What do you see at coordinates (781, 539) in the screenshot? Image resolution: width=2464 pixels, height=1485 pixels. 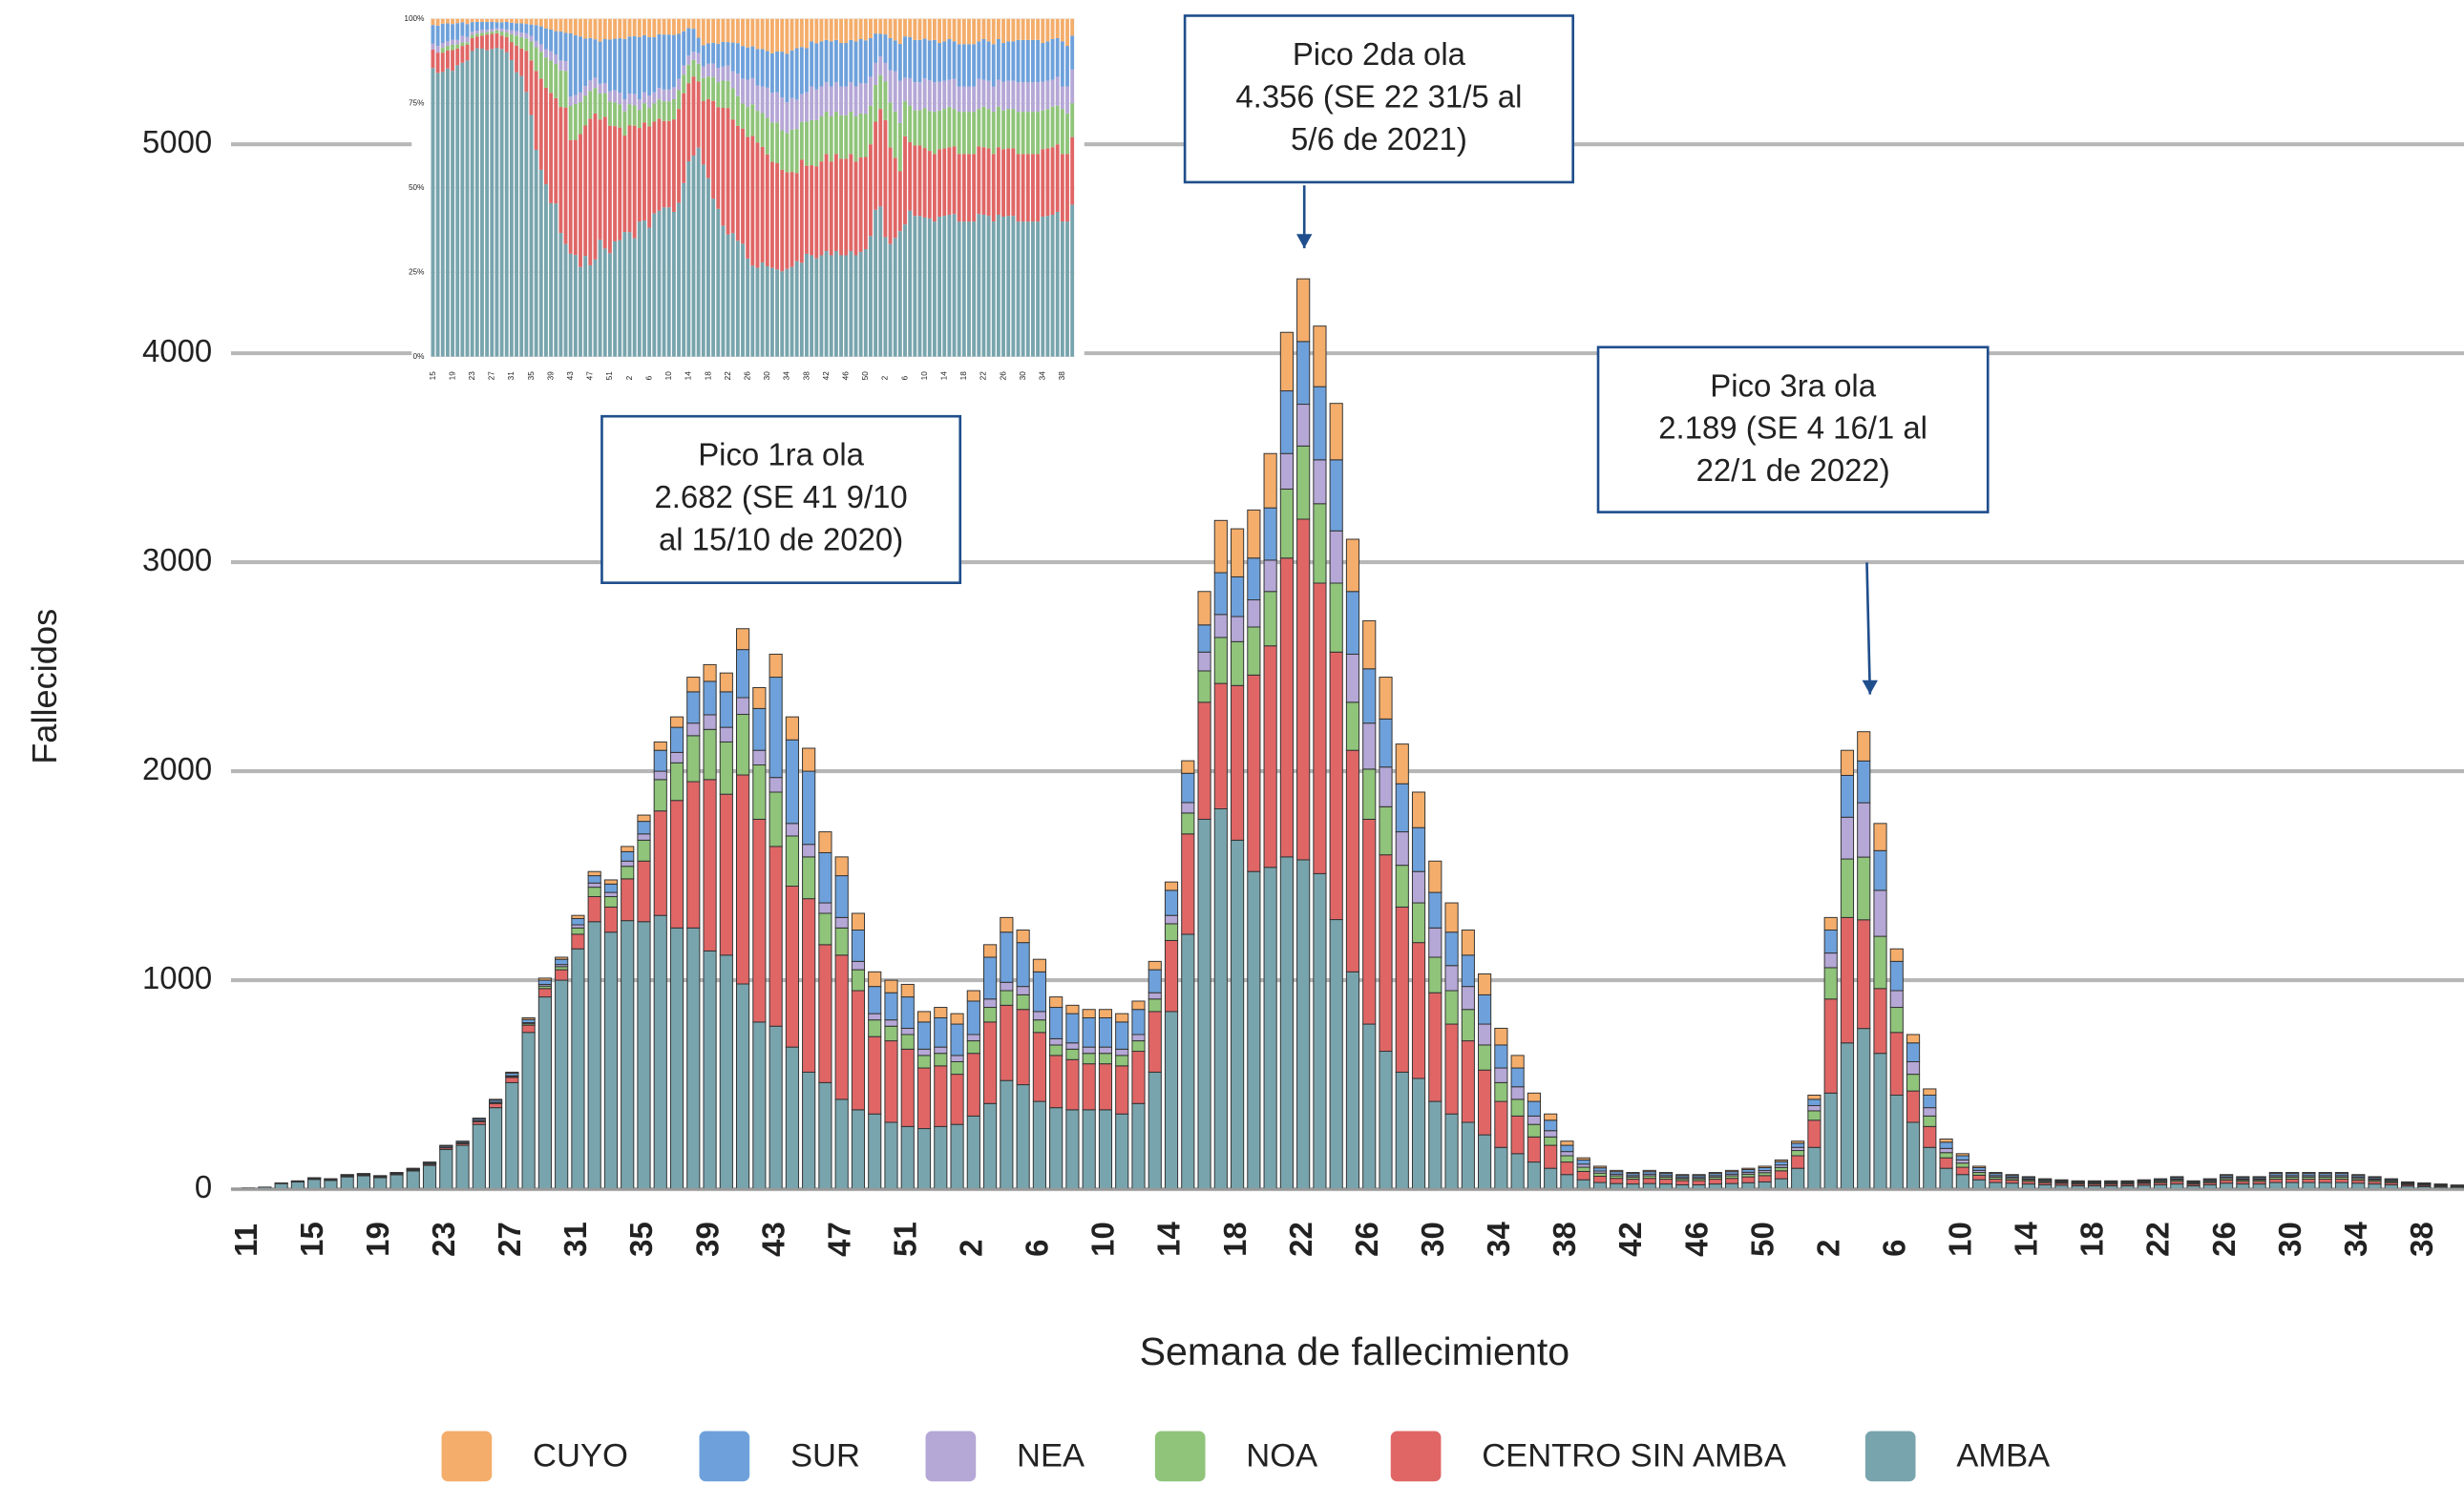 I see `annotation-text: al 15/10 de 2020)` at bounding box center [781, 539].